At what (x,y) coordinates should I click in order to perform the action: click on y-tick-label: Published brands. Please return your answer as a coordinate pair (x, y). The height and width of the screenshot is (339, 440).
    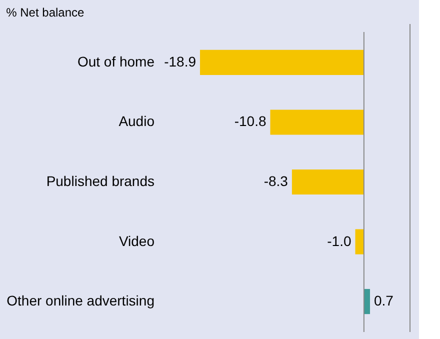
    Looking at the image, I should click on (100, 181).